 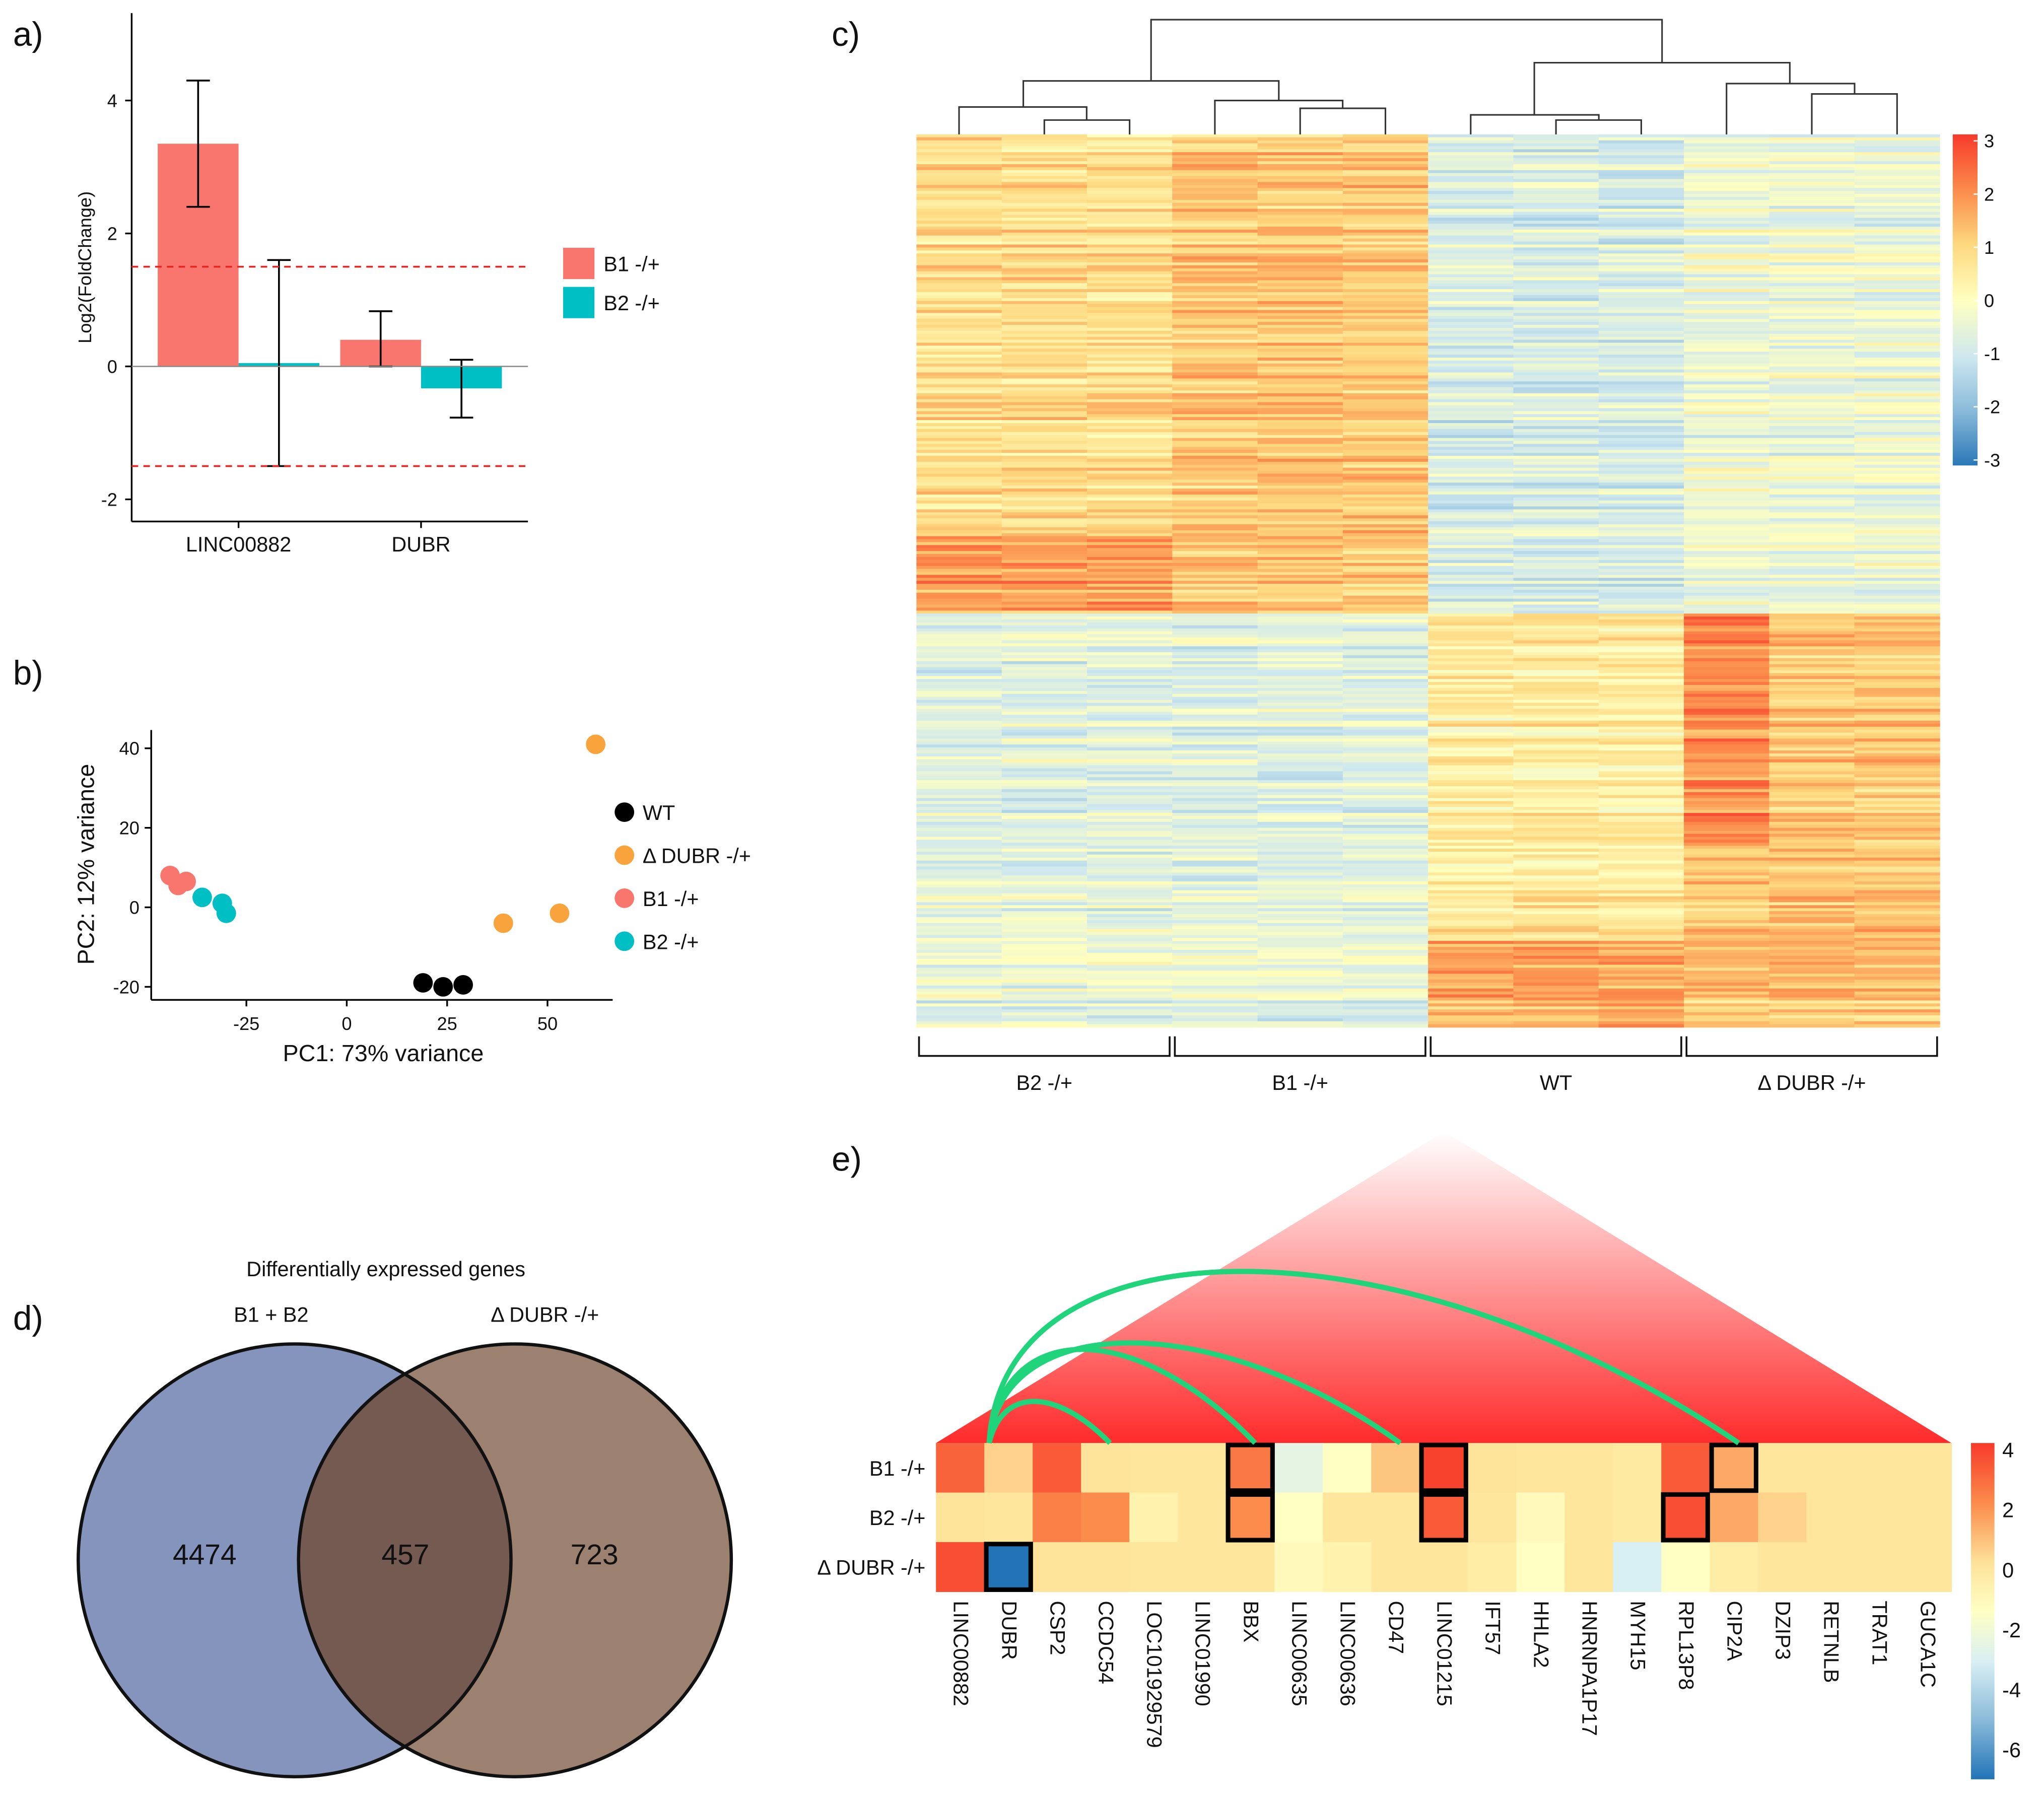 What do you see at coordinates (697, 856) in the screenshot?
I see `legend-label: Δ DUBR -/+` at bounding box center [697, 856].